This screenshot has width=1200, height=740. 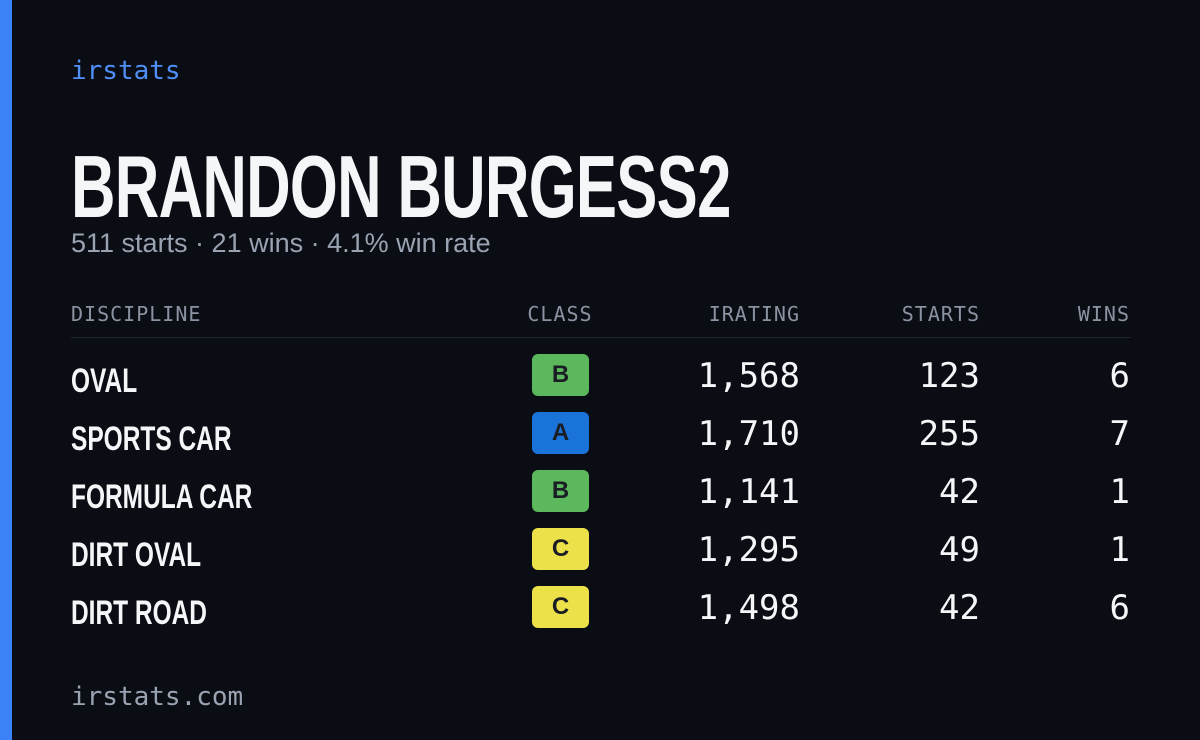 What do you see at coordinates (401, 186) in the screenshot?
I see `driver-name: BRANDON BURGESS2` at bounding box center [401, 186].